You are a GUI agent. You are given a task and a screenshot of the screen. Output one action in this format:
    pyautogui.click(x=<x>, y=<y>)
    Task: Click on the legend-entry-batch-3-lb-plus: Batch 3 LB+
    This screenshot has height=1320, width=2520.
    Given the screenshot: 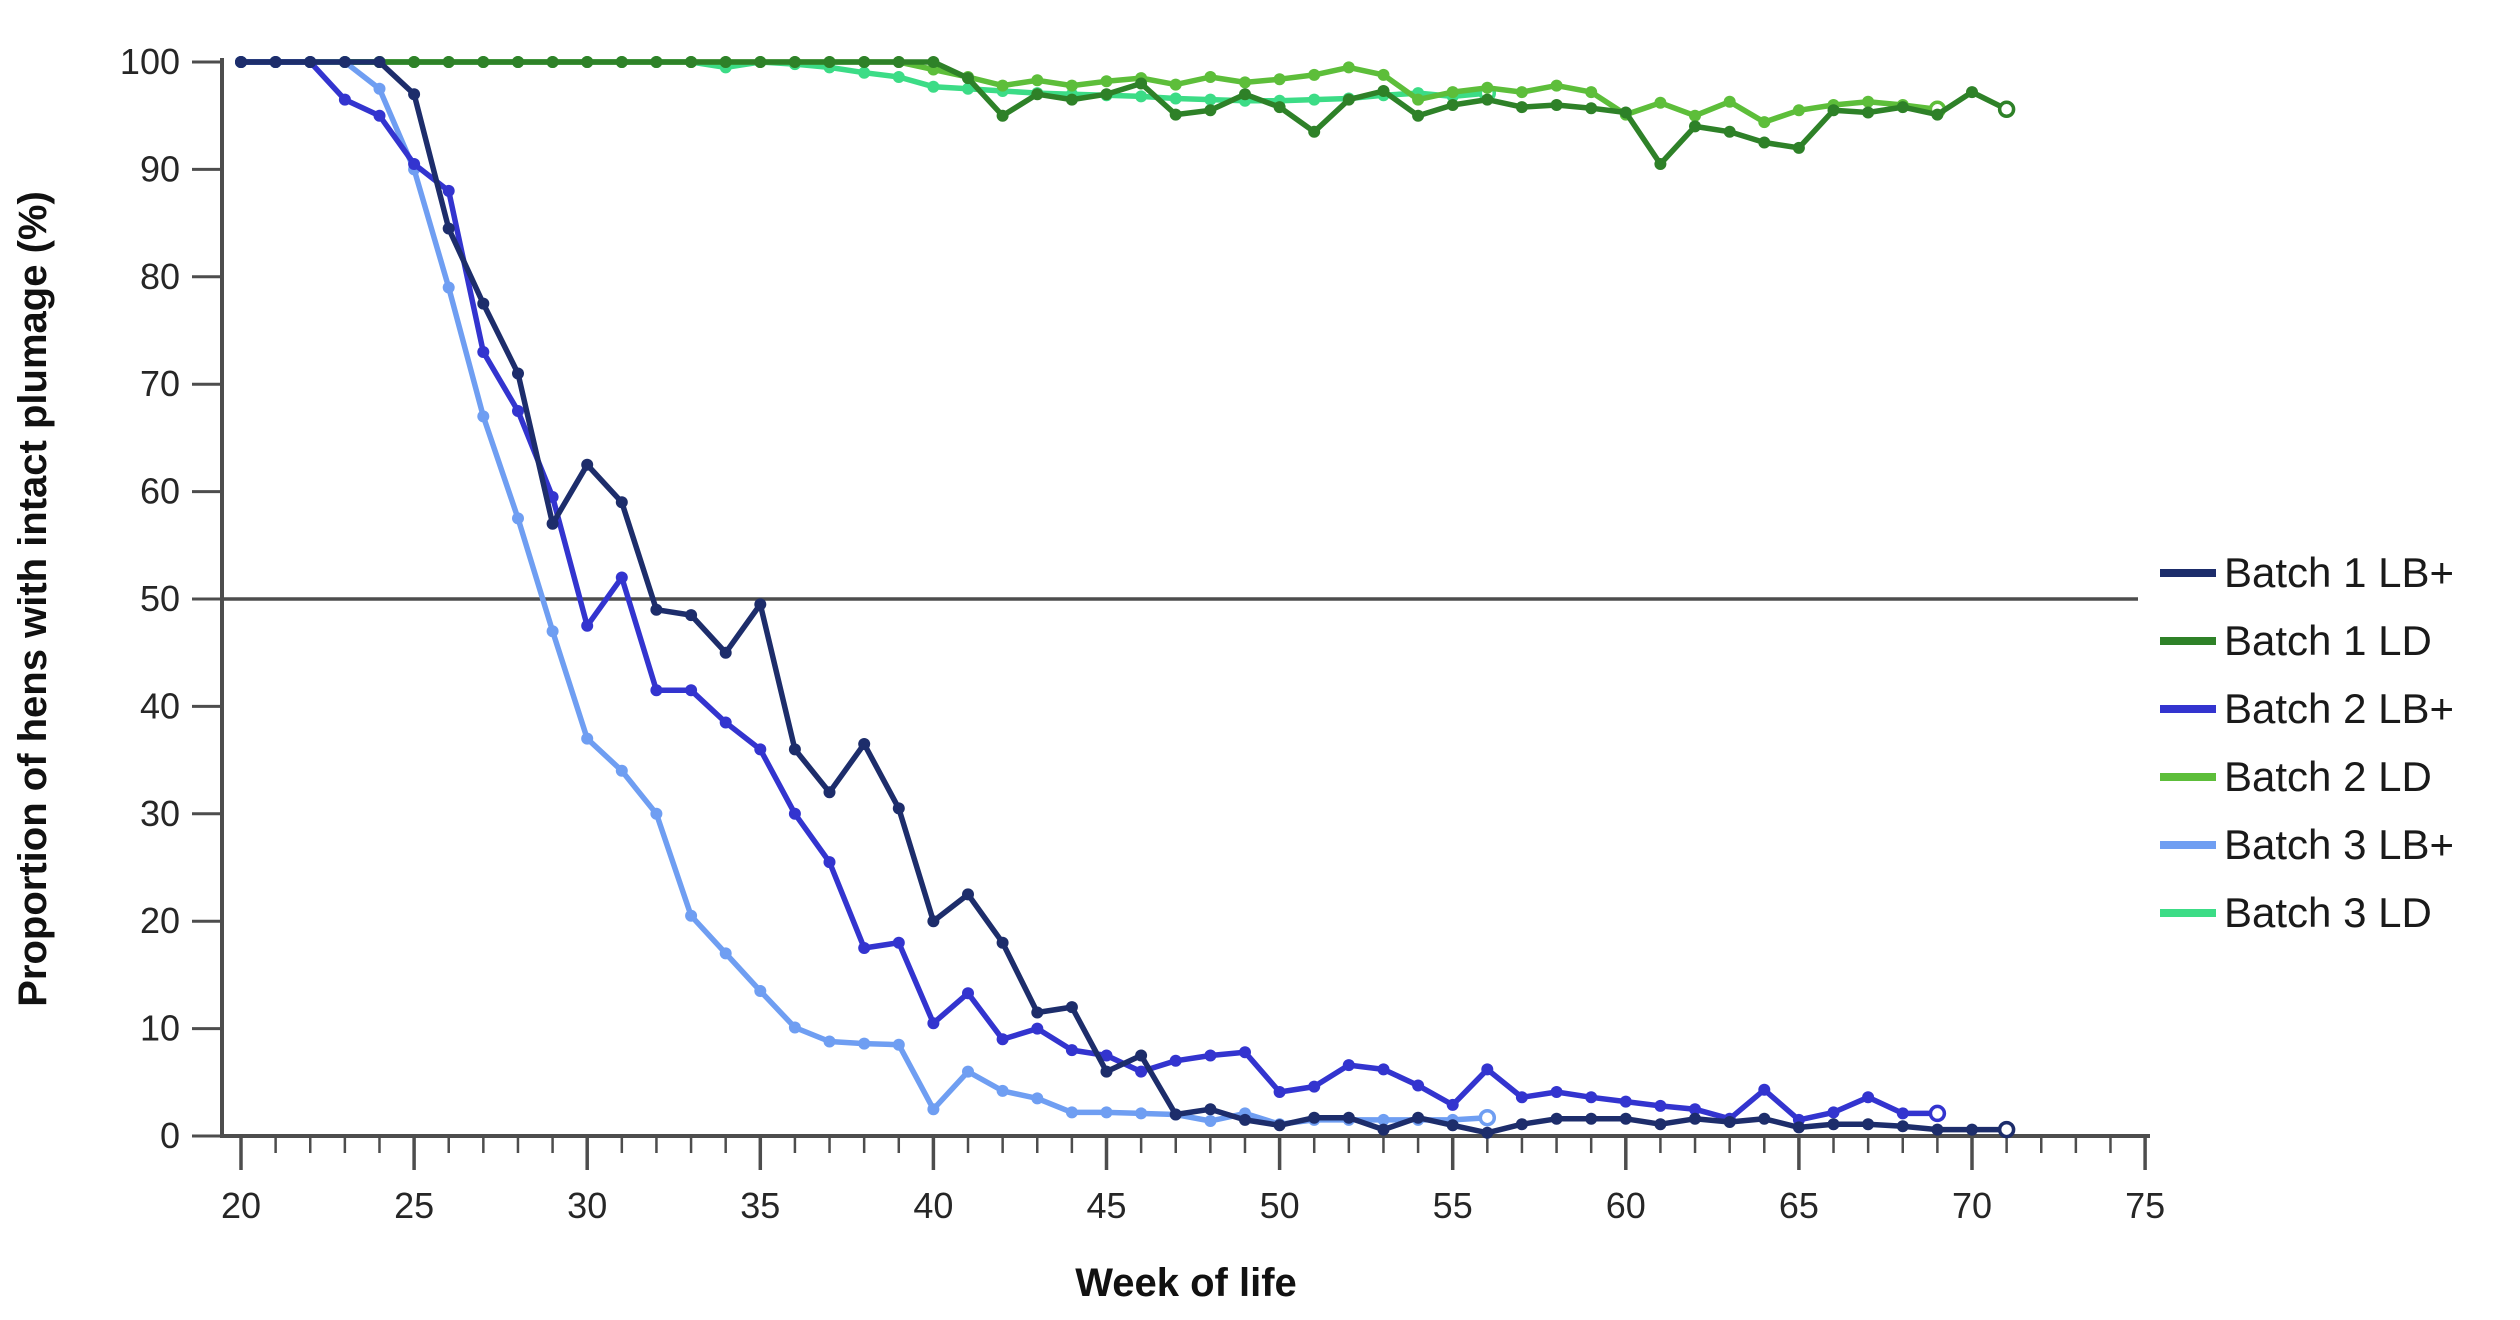 What is the action you would take?
    pyautogui.click(x=2307, y=844)
    